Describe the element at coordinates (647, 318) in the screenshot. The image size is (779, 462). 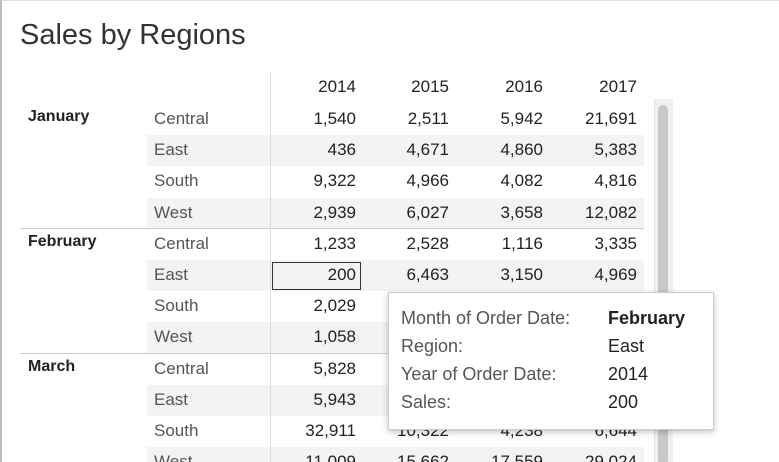
I see `tooltip-value: February` at that location.